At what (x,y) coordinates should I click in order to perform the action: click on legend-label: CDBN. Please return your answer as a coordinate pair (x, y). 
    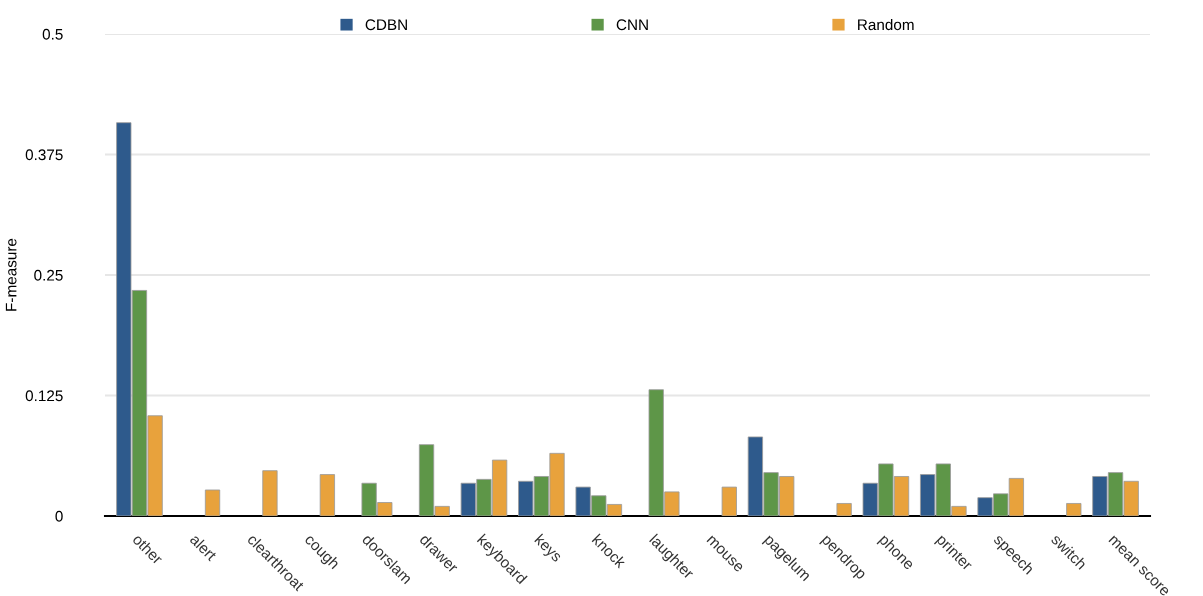
    Looking at the image, I should click on (386, 25).